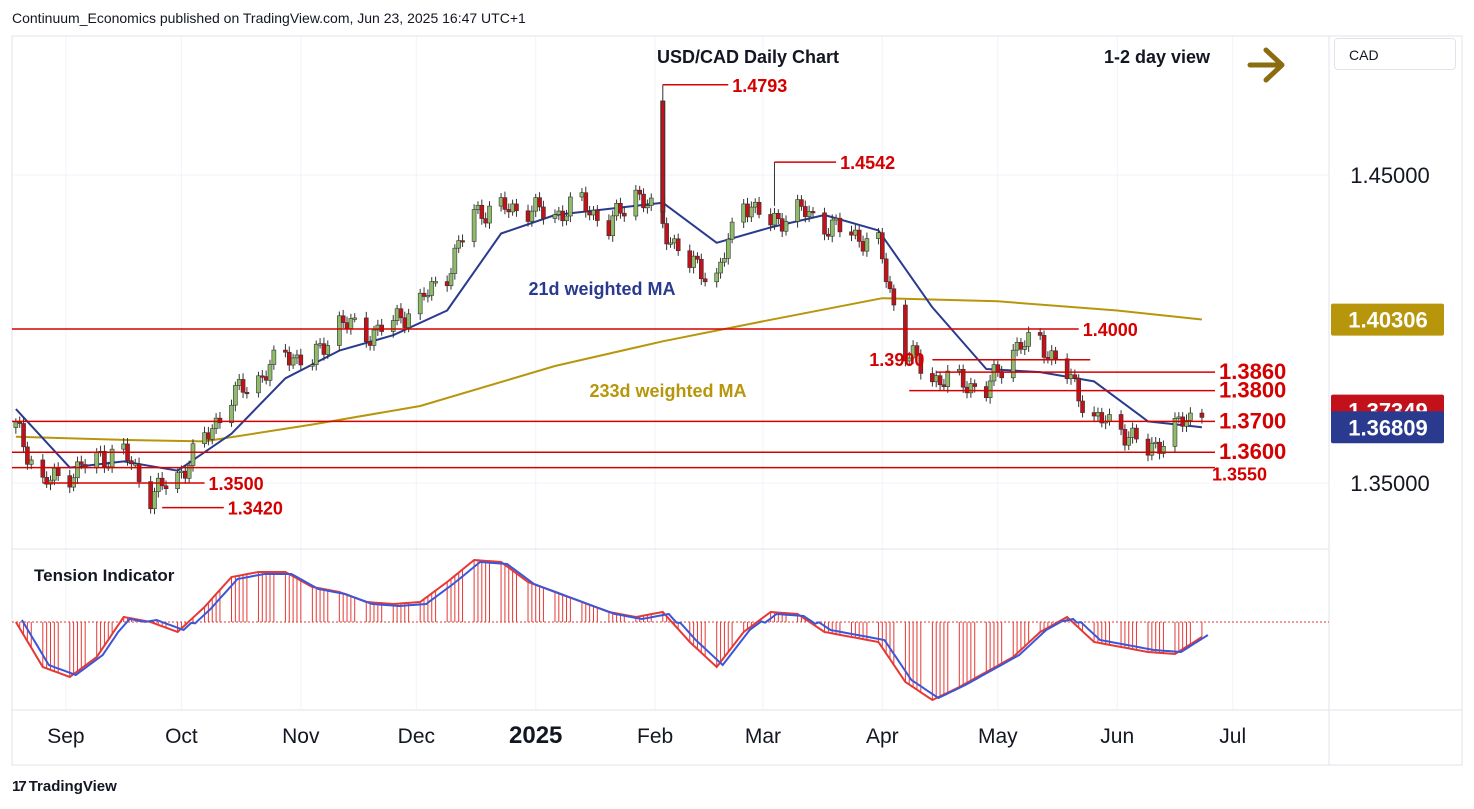  Describe the element at coordinates (535, 735) in the screenshot. I see `x-tick-label: 2025` at that location.